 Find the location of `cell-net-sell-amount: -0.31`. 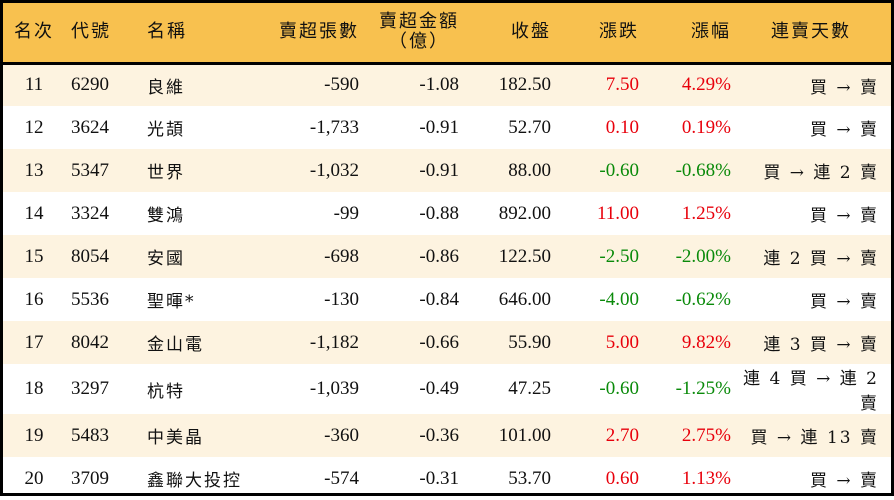

cell-net-sell-amount: -0.31 is located at coordinates (439, 478).